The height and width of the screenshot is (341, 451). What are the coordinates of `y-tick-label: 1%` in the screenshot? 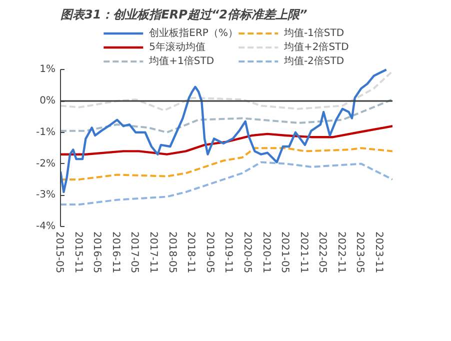 It's located at (48, 70).